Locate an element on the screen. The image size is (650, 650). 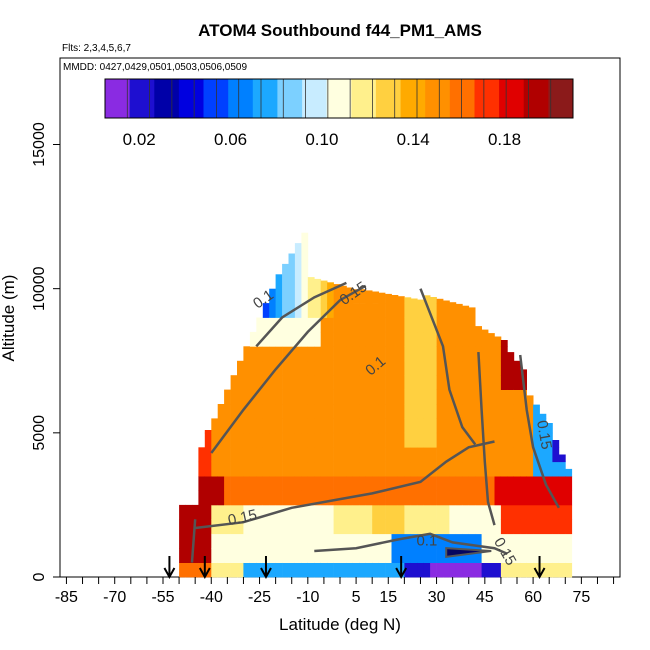
x-axis-label: Latitude (deg N) is located at coordinates (340, 624).